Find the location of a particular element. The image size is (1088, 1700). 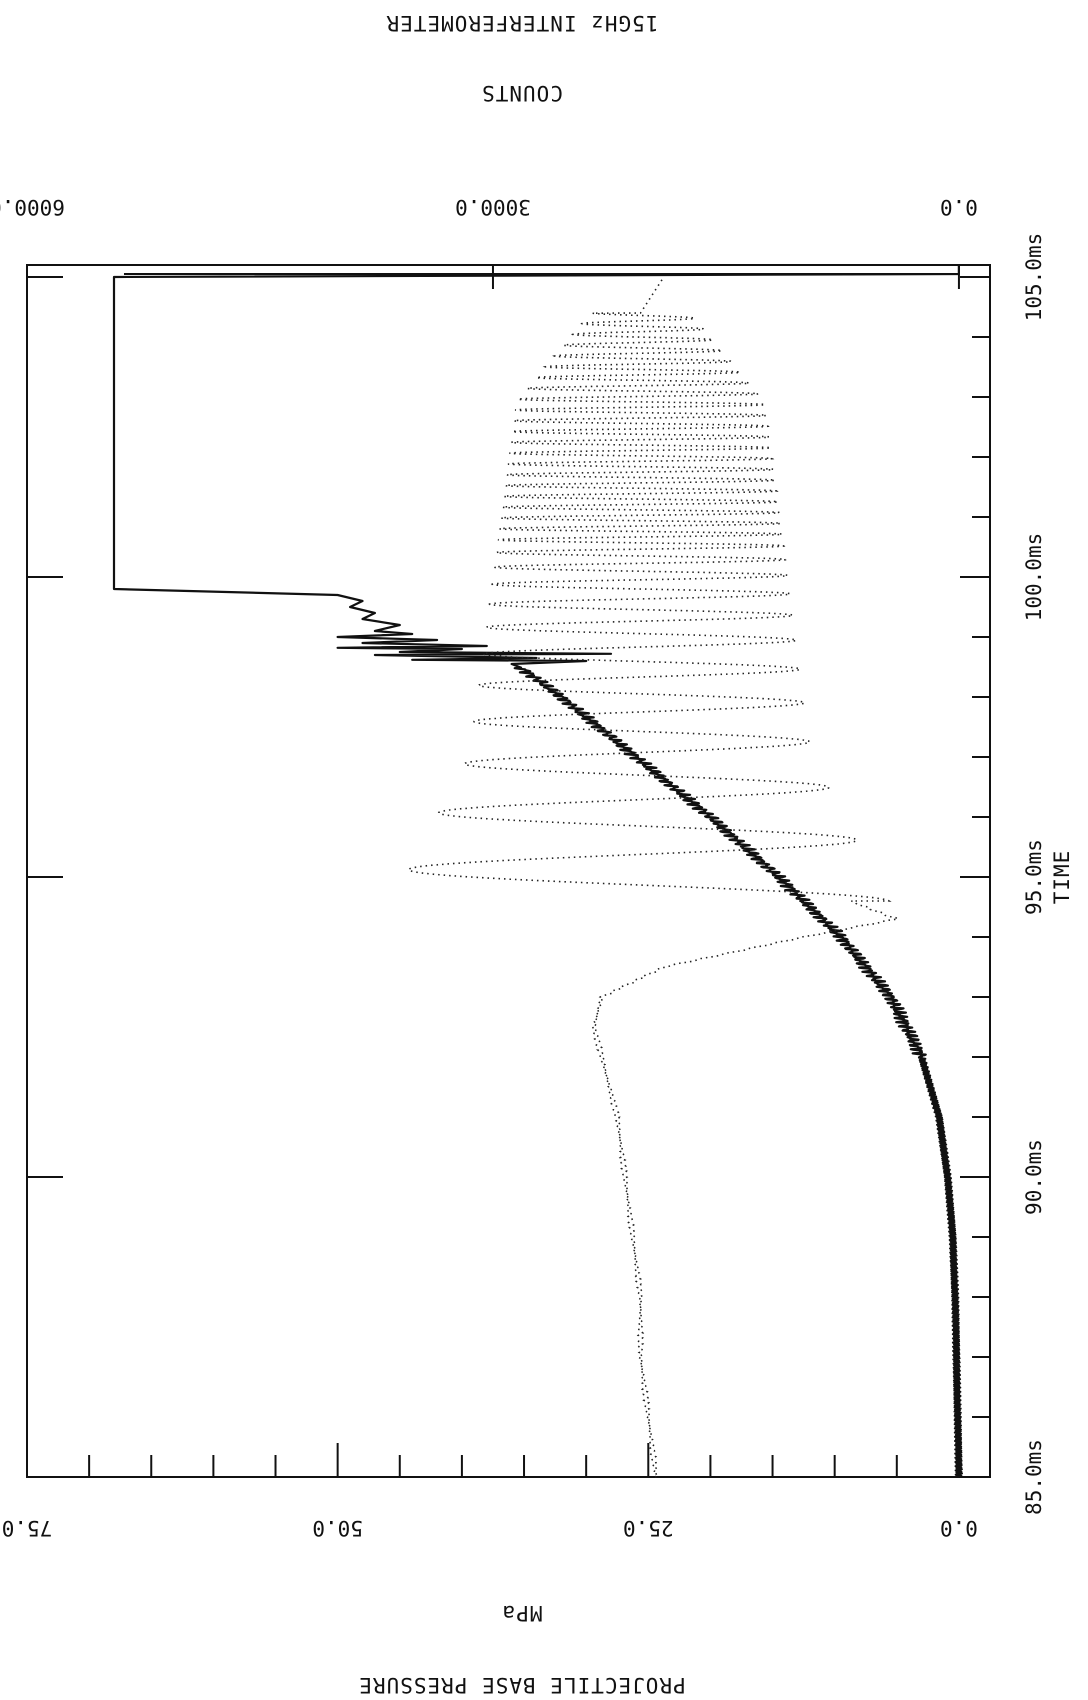

x-tick-label: 90.0ms is located at coordinates (1034, 1177).